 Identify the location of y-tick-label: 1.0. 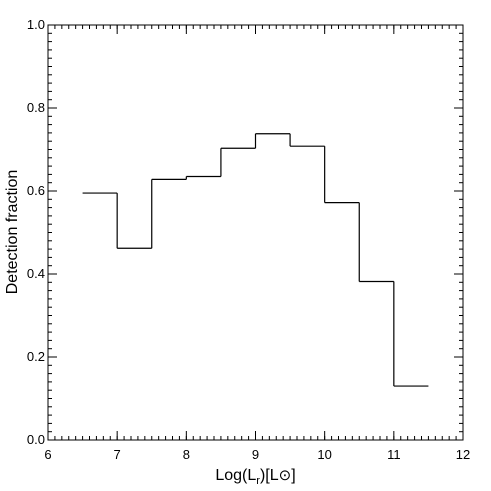
(36, 24).